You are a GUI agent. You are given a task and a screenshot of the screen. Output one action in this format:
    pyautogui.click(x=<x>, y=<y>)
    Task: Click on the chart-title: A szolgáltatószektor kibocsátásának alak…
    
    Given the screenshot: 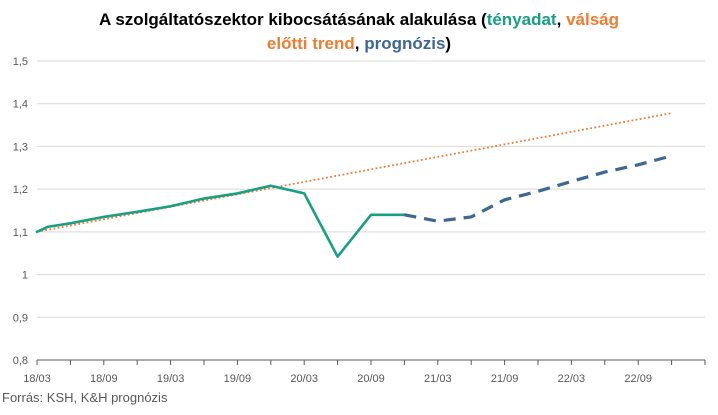 What is the action you would take?
    pyautogui.click(x=359, y=32)
    